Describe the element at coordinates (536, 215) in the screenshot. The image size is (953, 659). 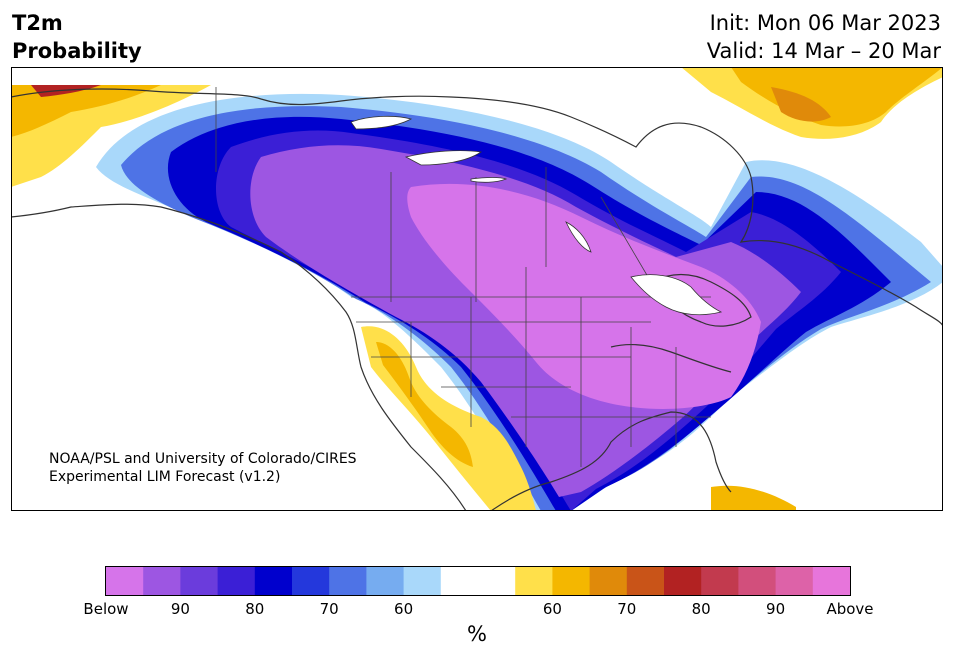
I see `lakes` at that location.